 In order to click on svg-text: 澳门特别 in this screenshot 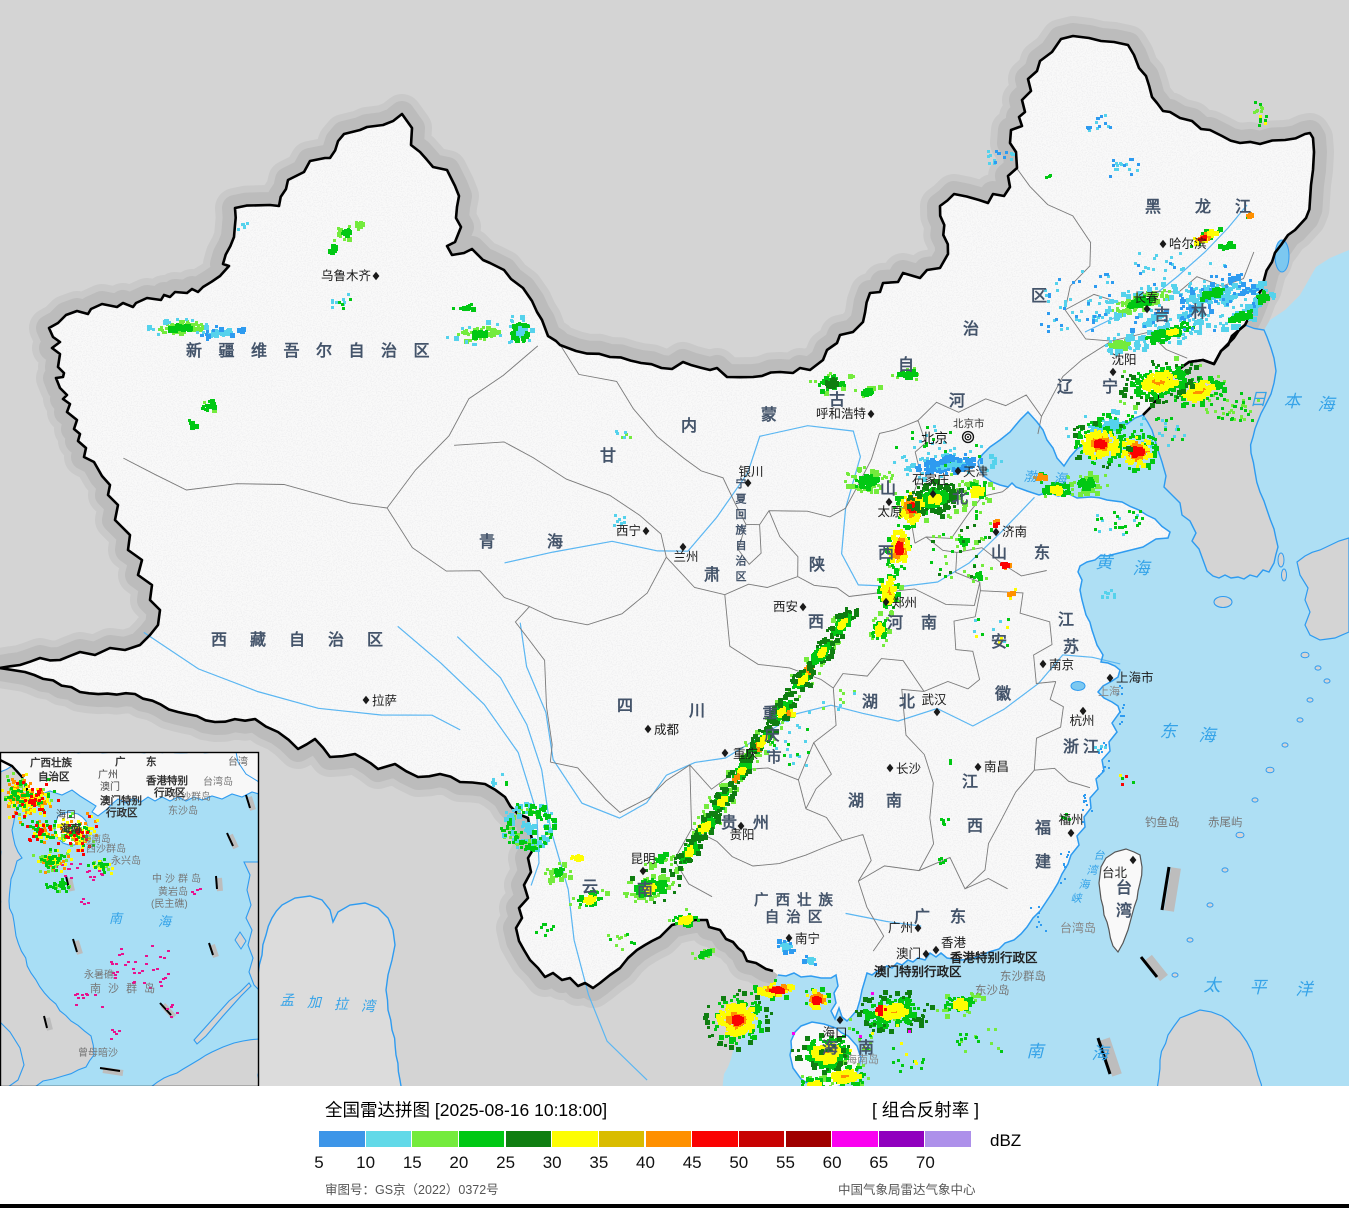, I will do `click(121, 800)`.